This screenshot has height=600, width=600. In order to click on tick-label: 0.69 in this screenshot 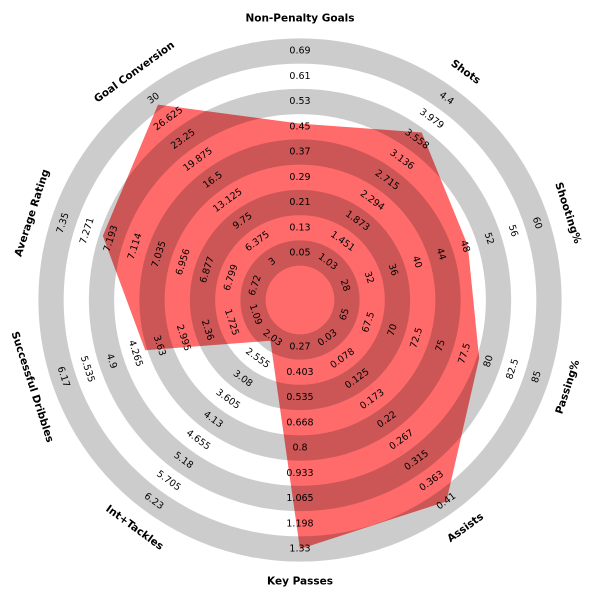, I will do `click(299, 51)`.